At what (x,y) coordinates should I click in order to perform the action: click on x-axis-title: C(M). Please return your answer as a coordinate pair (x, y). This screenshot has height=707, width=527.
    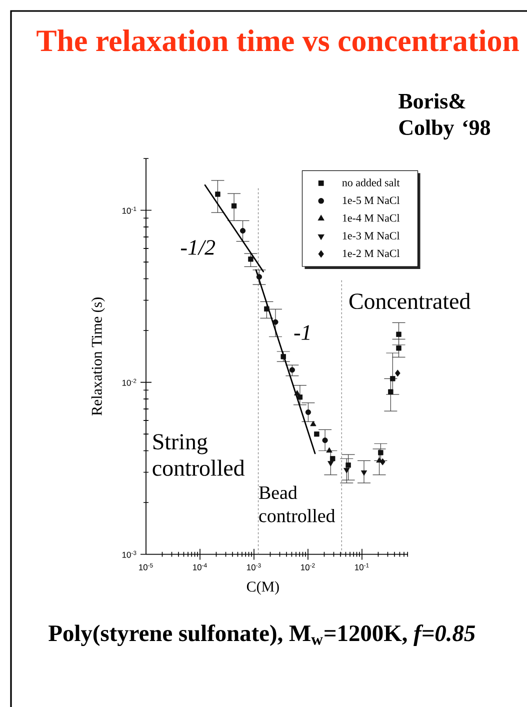
    Looking at the image, I should click on (262, 588).